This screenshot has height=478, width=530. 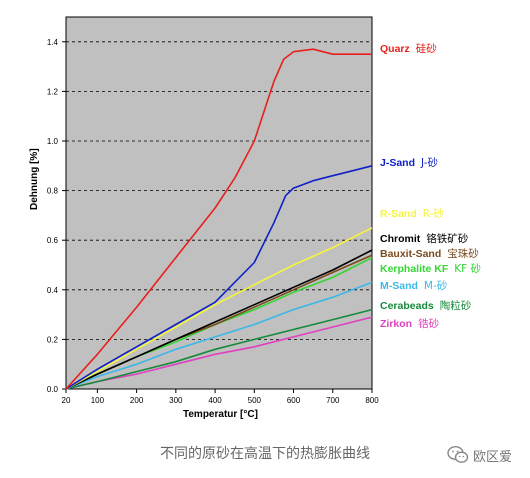 I want to click on y-axis-label: Dehnung [%], so click(x=34, y=179).